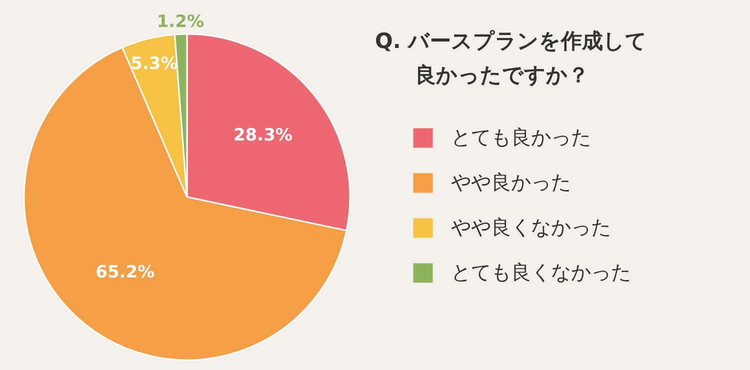 The height and width of the screenshot is (370, 750). Describe the element at coordinates (541, 272) in the screenshot. I see `legend-label: とても良くなかった` at that location.